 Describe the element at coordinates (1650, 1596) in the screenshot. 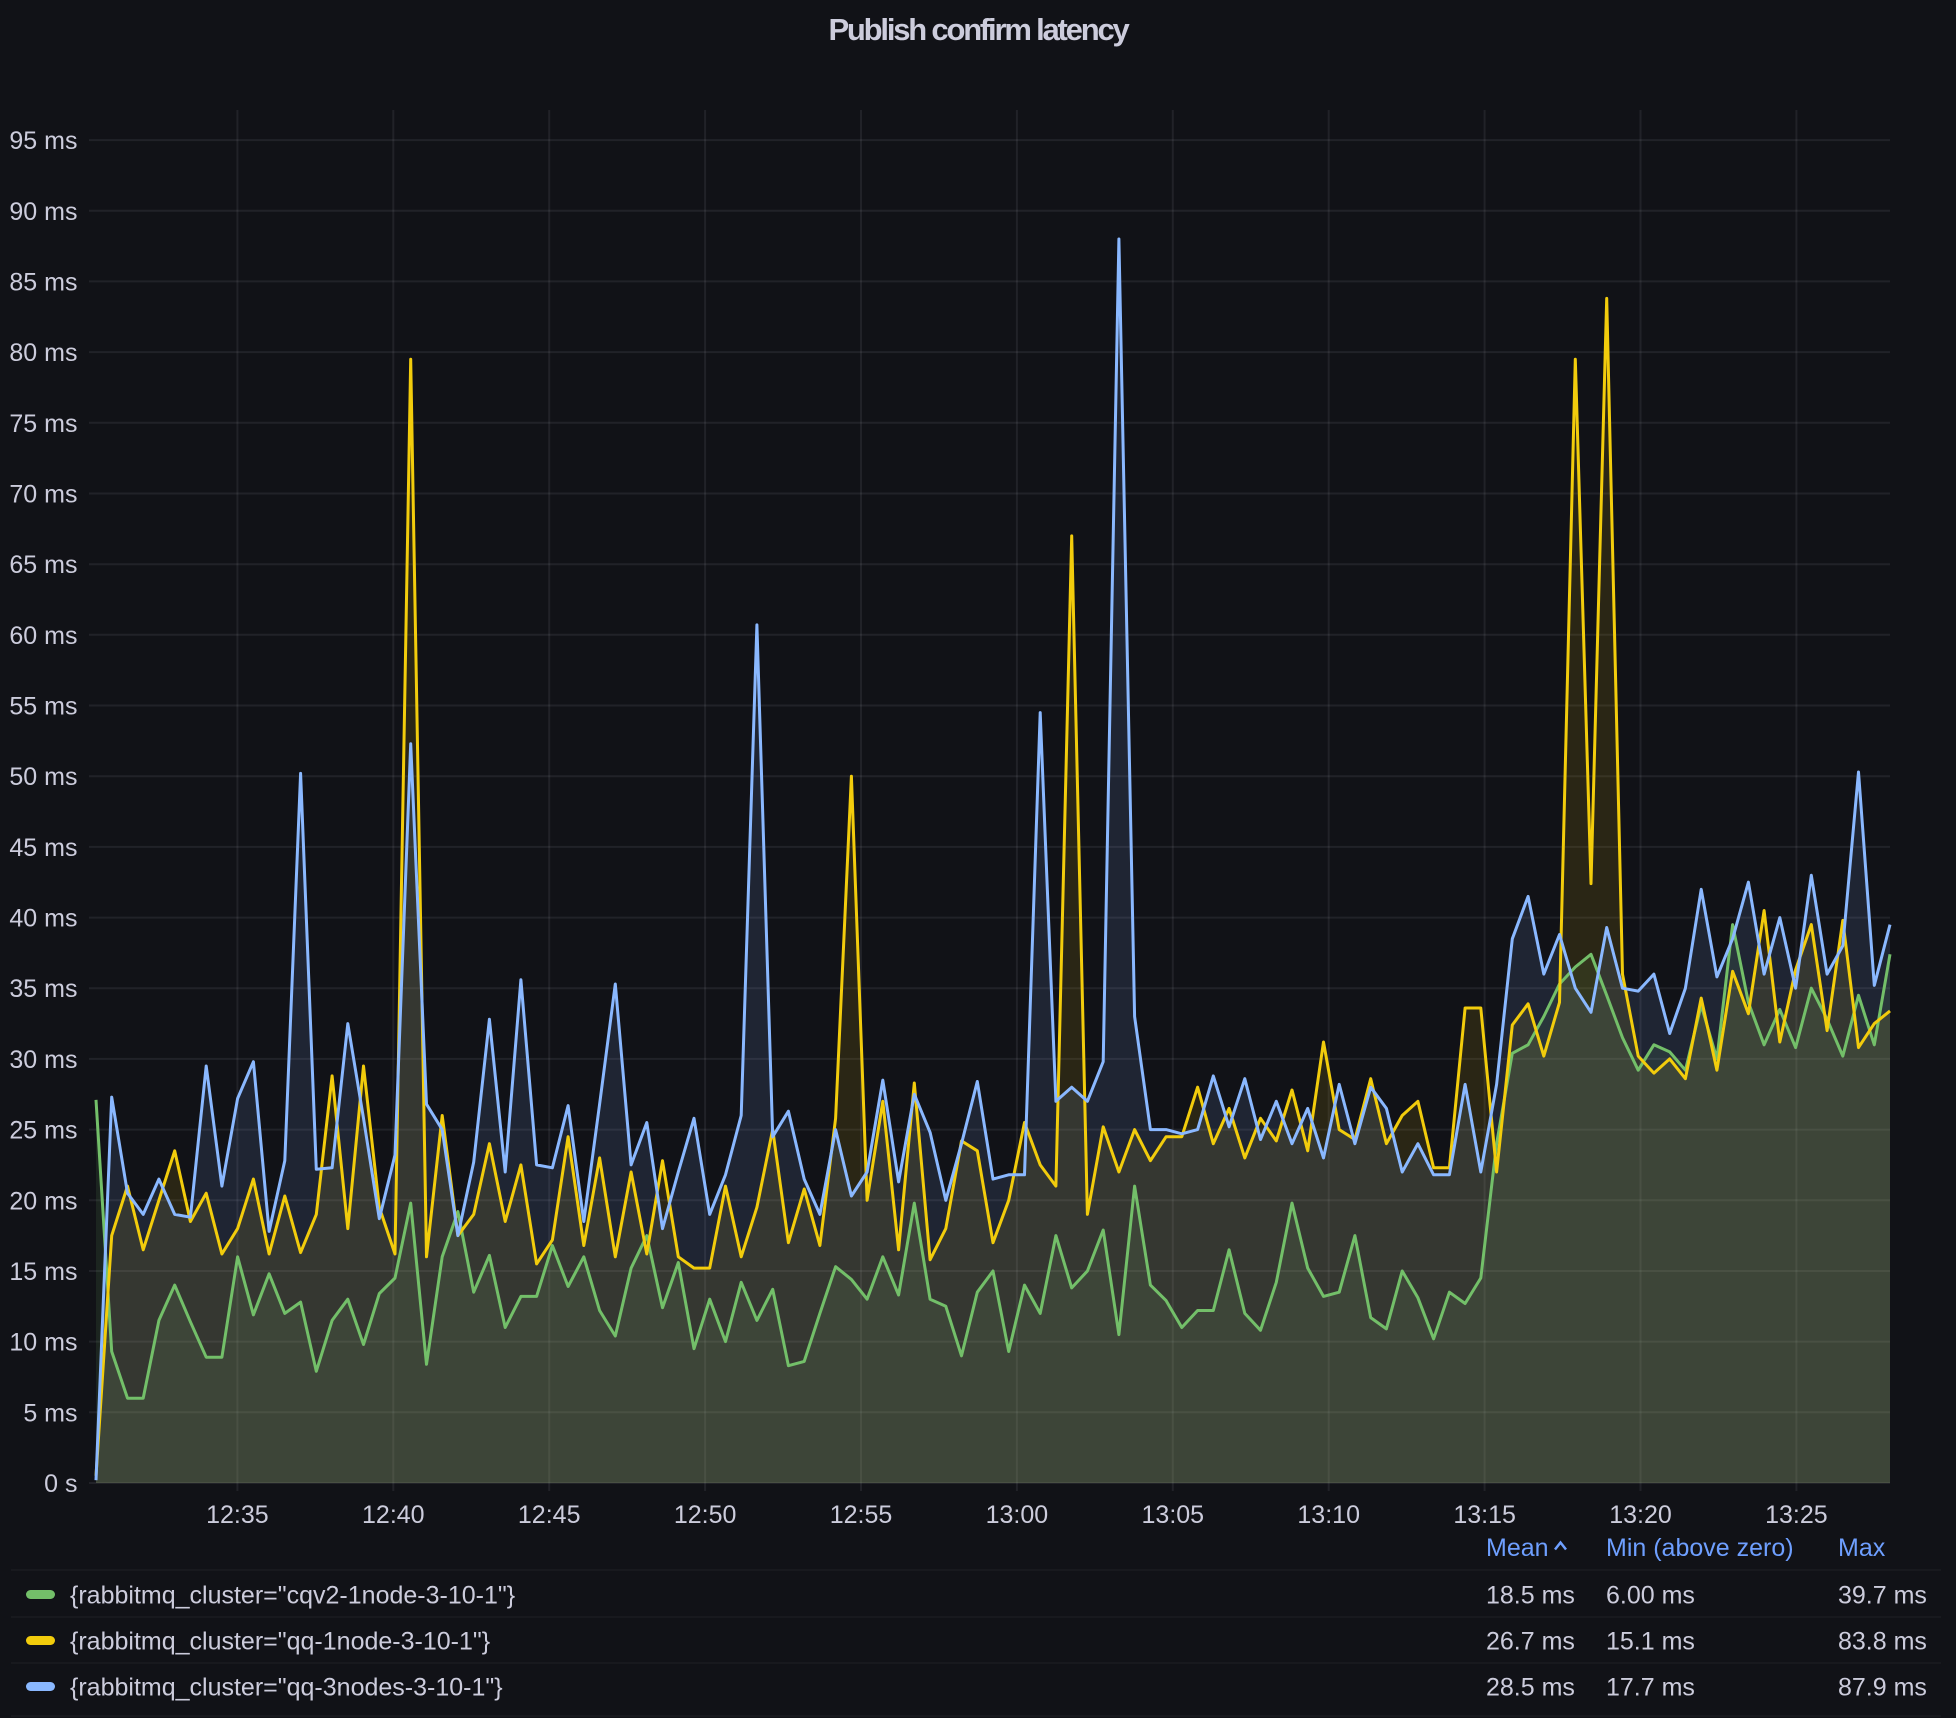

I see `svg-text: 6.00 ms` at that location.